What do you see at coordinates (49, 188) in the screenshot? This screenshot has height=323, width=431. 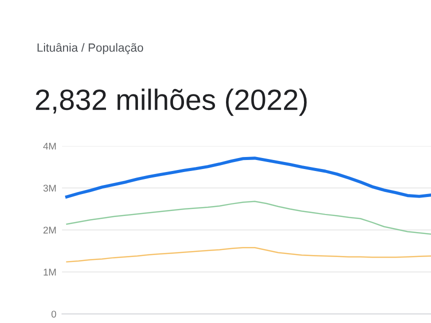 I see `y-tick-label: 3M` at bounding box center [49, 188].